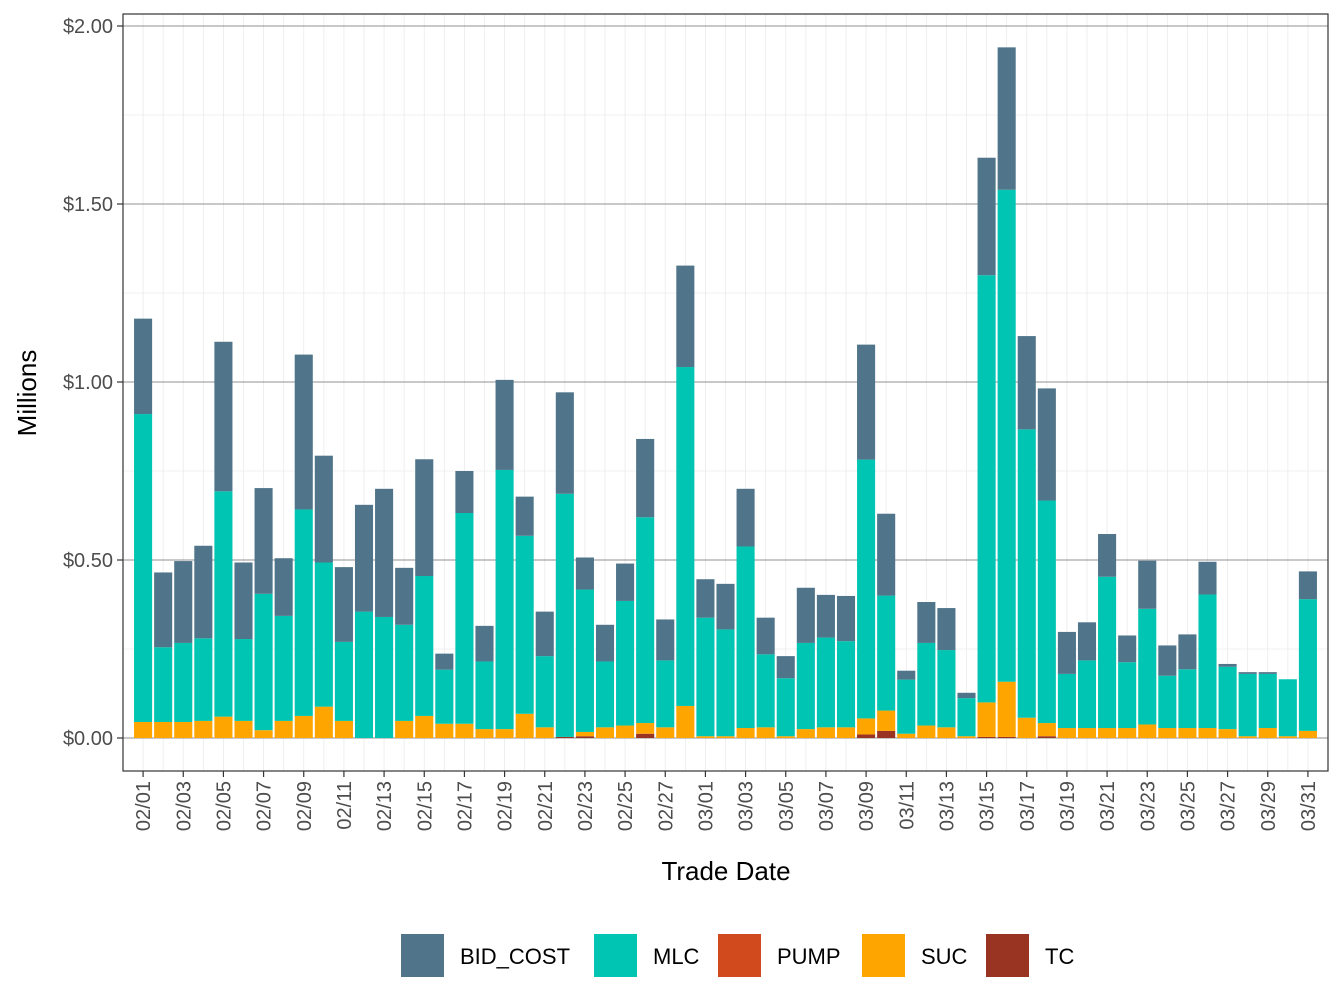 This screenshot has width=1344, height=1008. Describe the element at coordinates (867, 806) in the screenshot. I see `x-tick-label: 03/09` at that location.